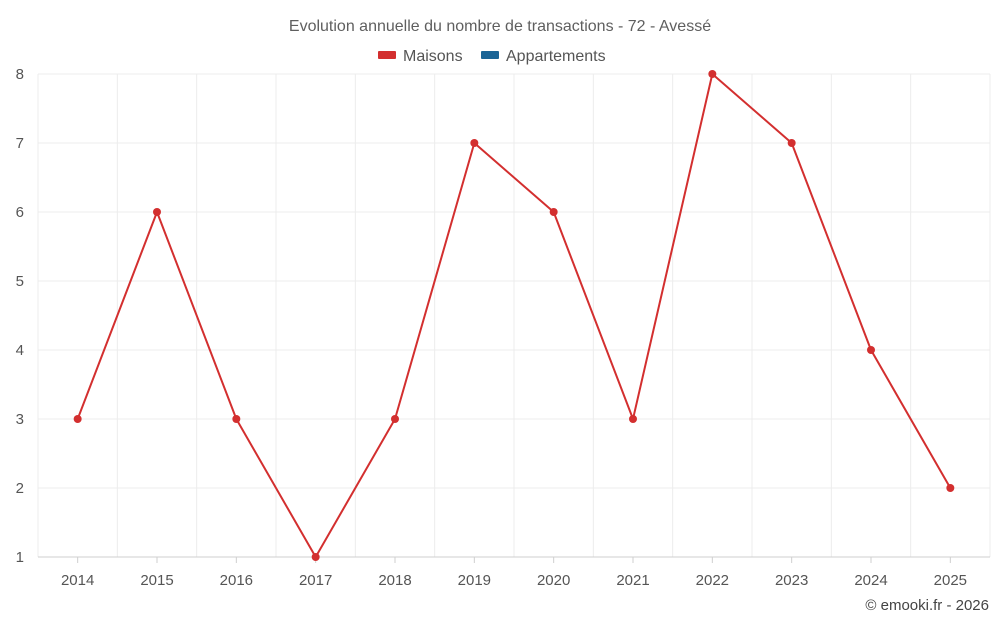  Describe the element at coordinates (20, 281) in the screenshot. I see `y-tick-label: 5` at that location.